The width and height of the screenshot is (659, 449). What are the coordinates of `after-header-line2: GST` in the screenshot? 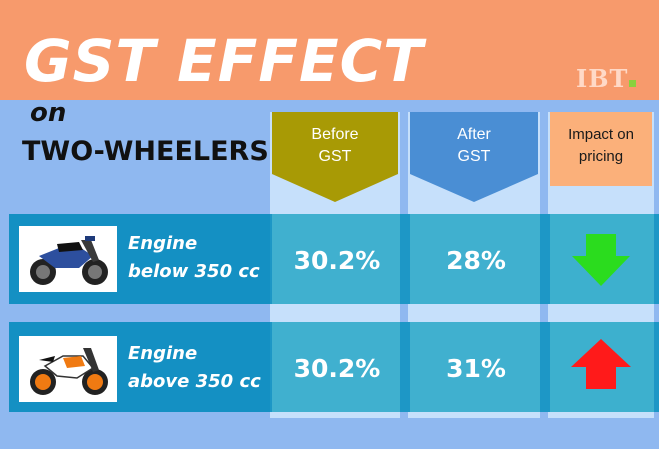 It's located at (474, 156).